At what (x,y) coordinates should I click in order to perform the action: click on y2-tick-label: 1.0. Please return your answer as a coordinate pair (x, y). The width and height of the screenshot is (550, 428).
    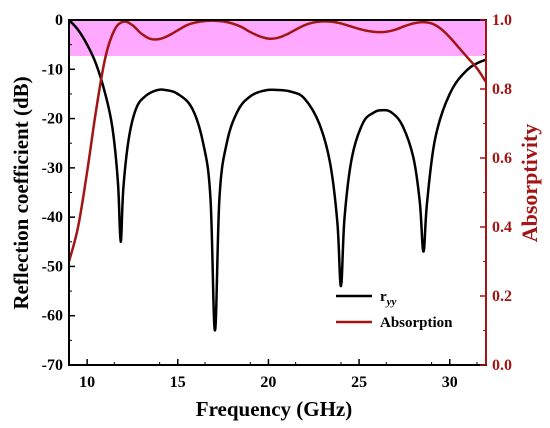
    Looking at the image, I should click on (502, 20).